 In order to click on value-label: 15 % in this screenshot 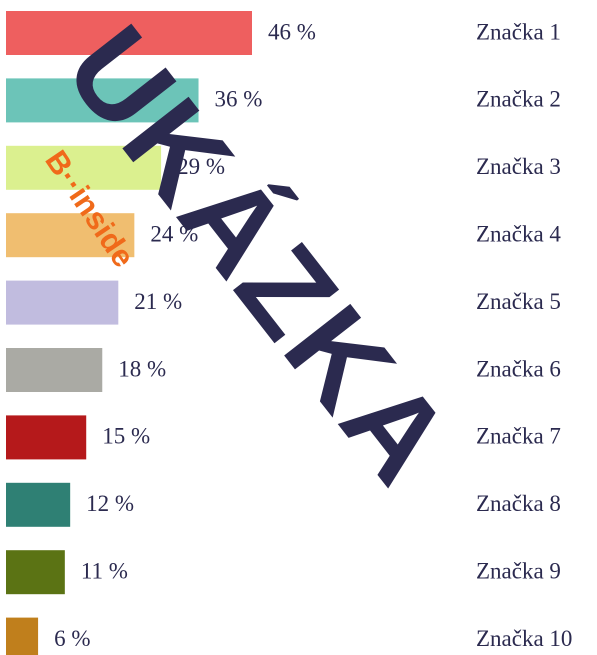, I will do `click(126, 436)`.